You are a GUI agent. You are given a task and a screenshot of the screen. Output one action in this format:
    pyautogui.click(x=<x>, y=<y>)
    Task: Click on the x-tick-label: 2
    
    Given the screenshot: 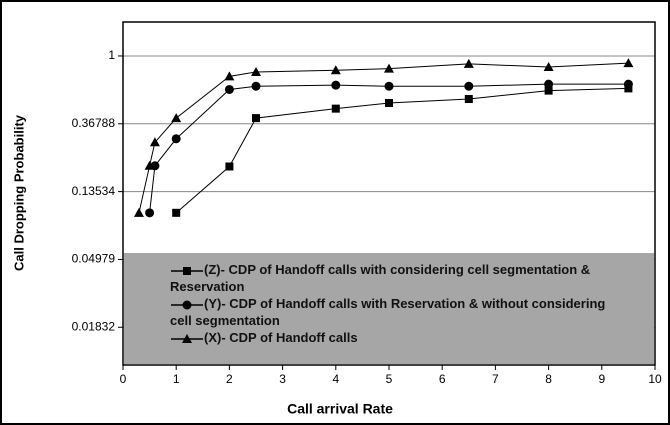 What is the action you would take?
    pyautogui.click(x=229, y=379)
    